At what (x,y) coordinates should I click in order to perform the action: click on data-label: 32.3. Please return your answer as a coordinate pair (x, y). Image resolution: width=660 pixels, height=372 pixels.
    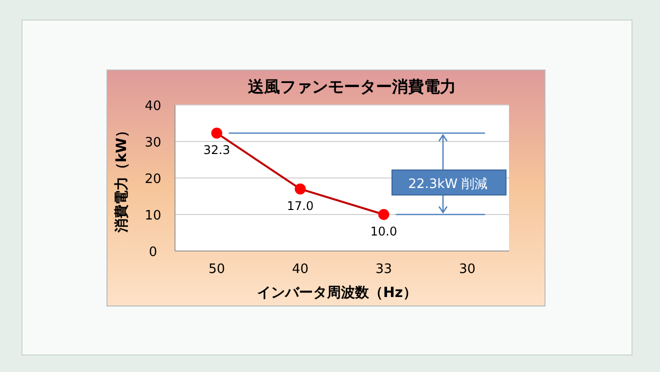
    Looking at the image, I should click on (216, 150).